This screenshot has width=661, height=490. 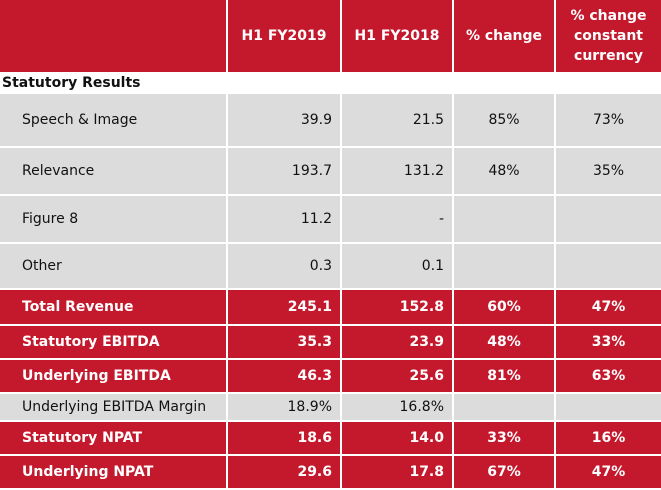 I want to click on cell-h1-fy2018: 14.0, so click(x=398, y=439).